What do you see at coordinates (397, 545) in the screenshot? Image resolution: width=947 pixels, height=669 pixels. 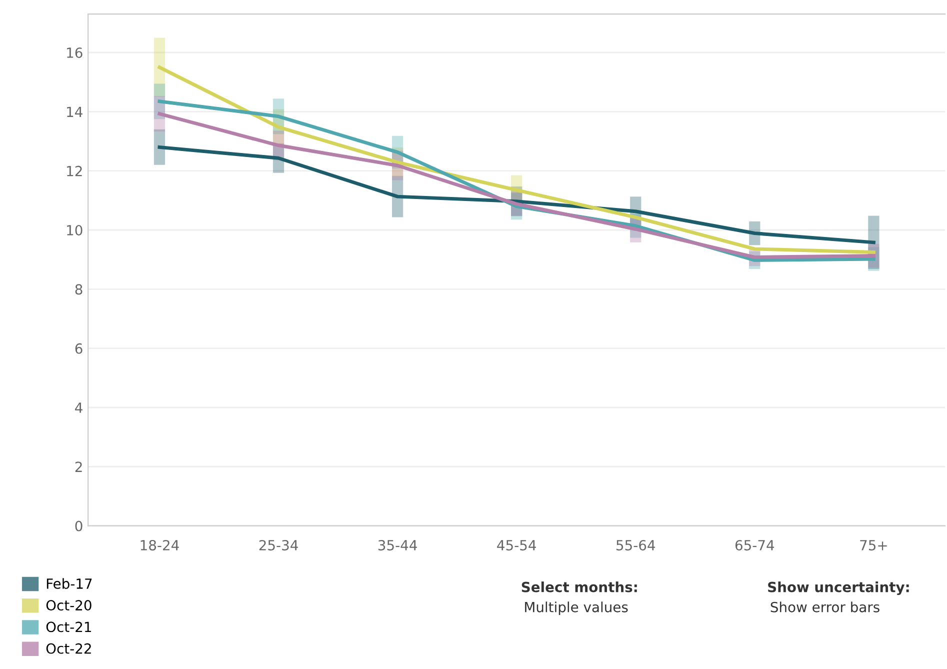 I see `x-tick-label: 35-44` at bounding box center [397, 545].